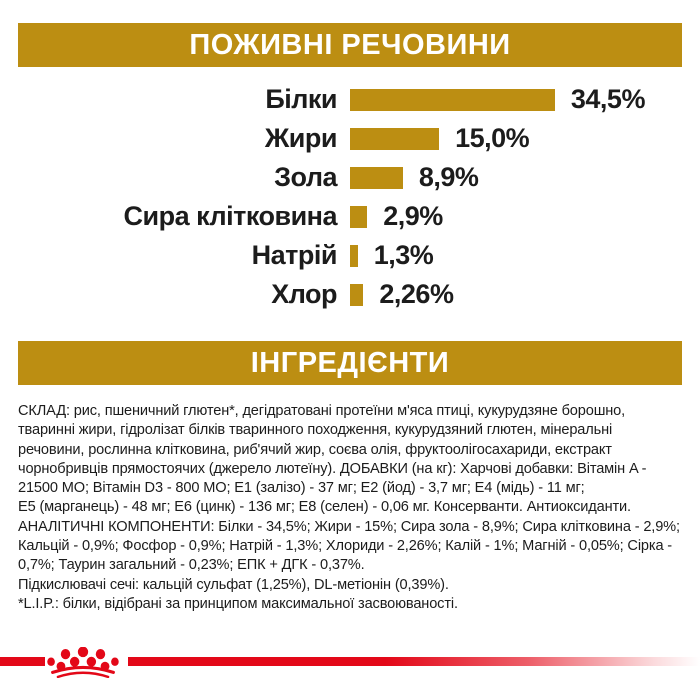 Image resolution: width=700 pixels, height=700 pixels. What do you see at coordinates (403, 255) in the screenshot?
I see `nutrient-value: 1,3%` at bounding box center [403, 255].